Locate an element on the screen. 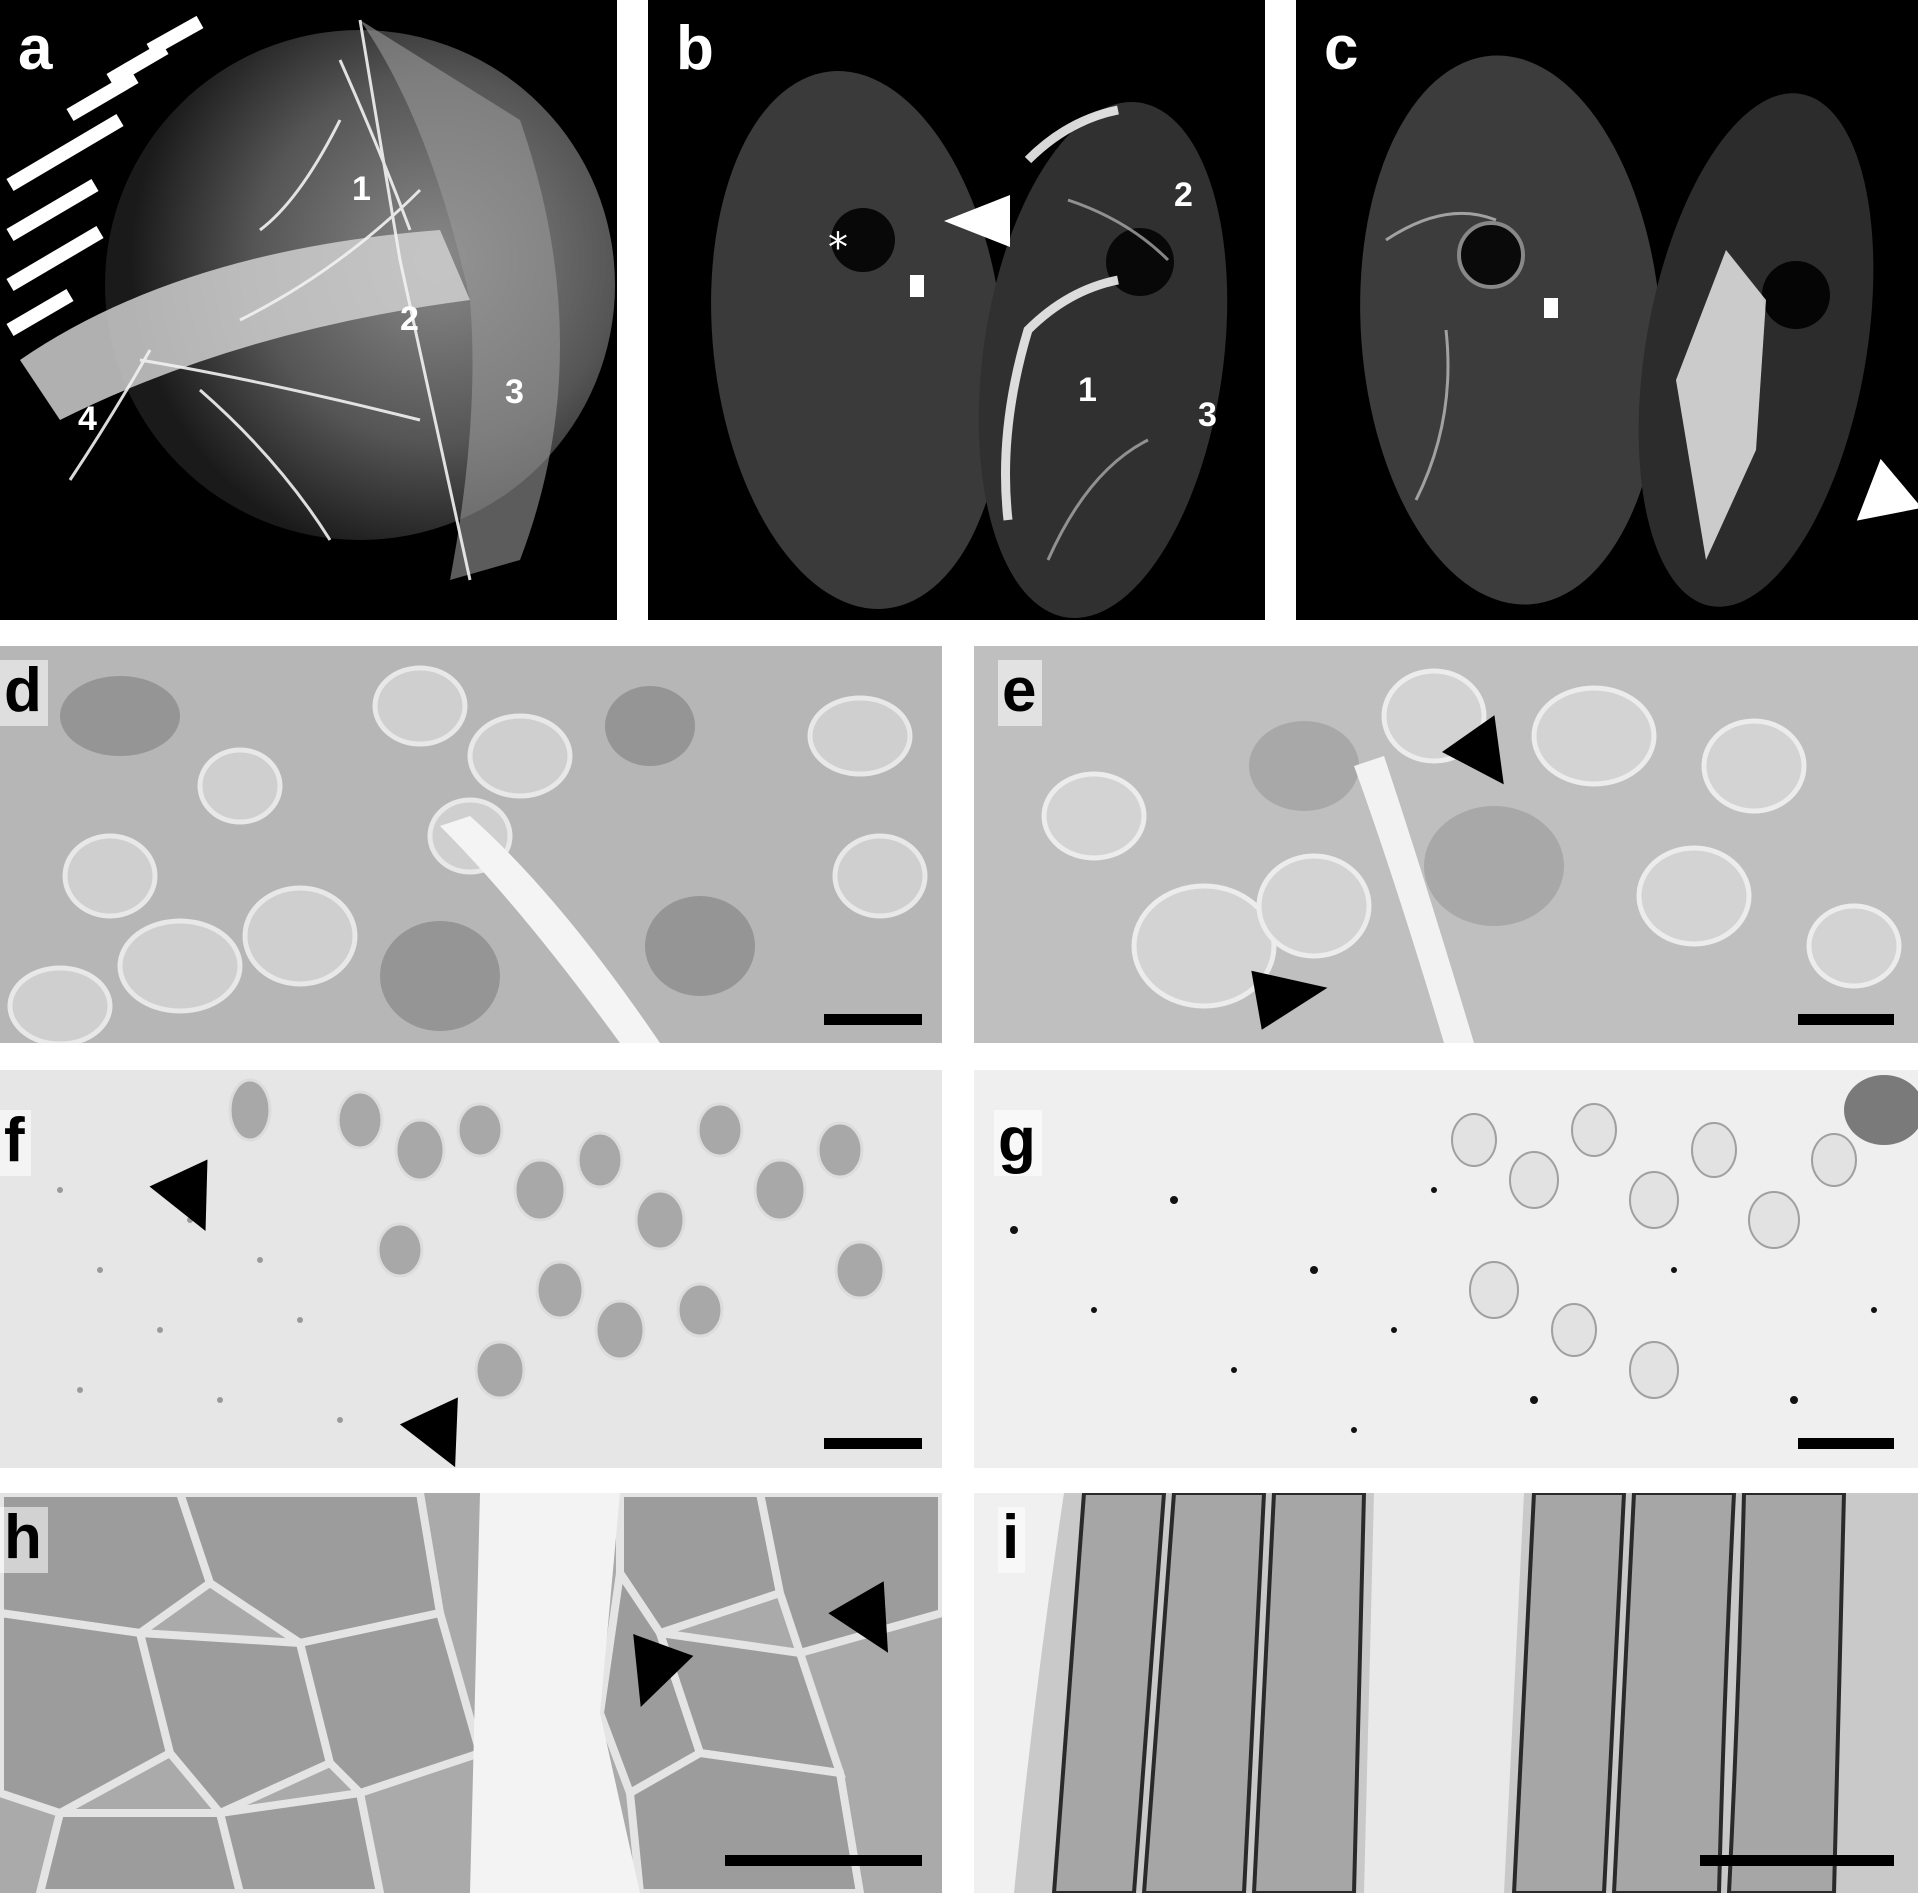 The height and width of the screenshot is (1893, 1918). mri-image-c is located at coordinates (1617, 331).